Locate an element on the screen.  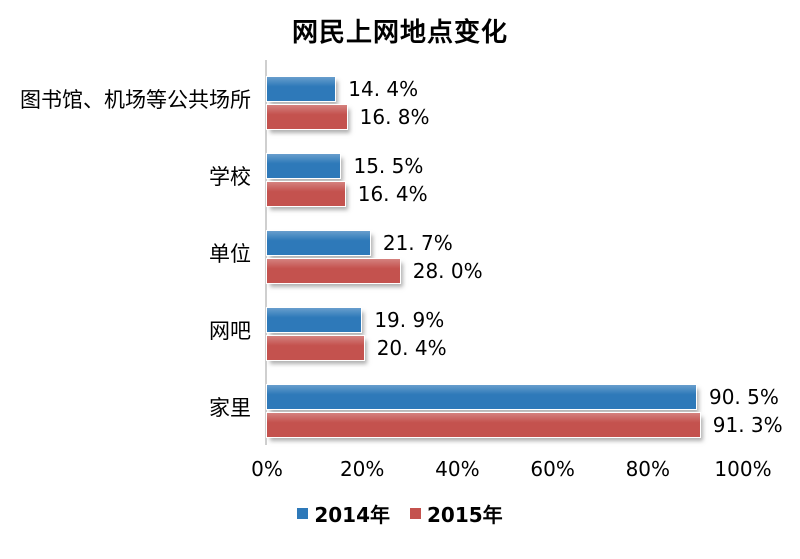
category-label: 学校 is located at coordinates (230, 176).